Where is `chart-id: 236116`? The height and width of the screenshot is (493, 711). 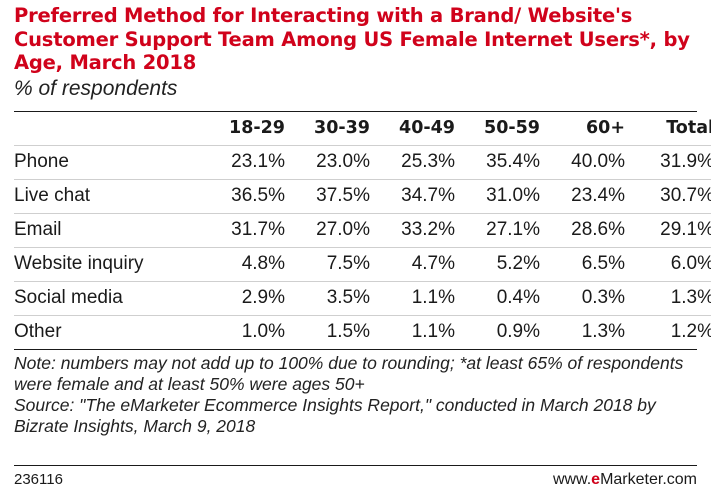
chart-id: 236116 is located at coordinates (38, 479).